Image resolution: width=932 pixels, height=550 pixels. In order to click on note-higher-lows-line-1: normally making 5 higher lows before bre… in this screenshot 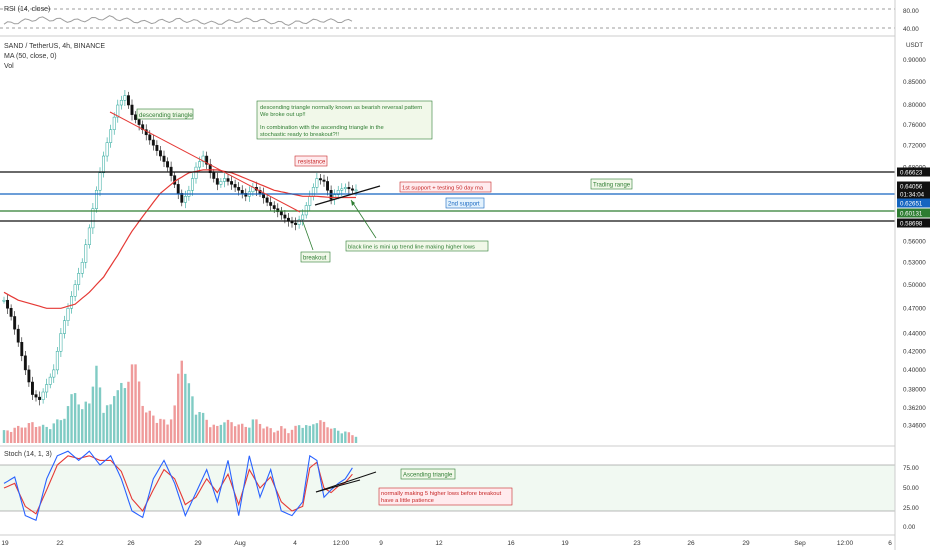, I will do `click(441, 494)`.